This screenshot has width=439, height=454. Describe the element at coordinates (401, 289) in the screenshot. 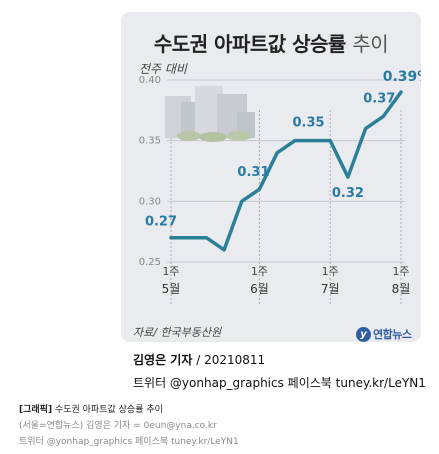

I see `x-tick-month: 8월` at that location.